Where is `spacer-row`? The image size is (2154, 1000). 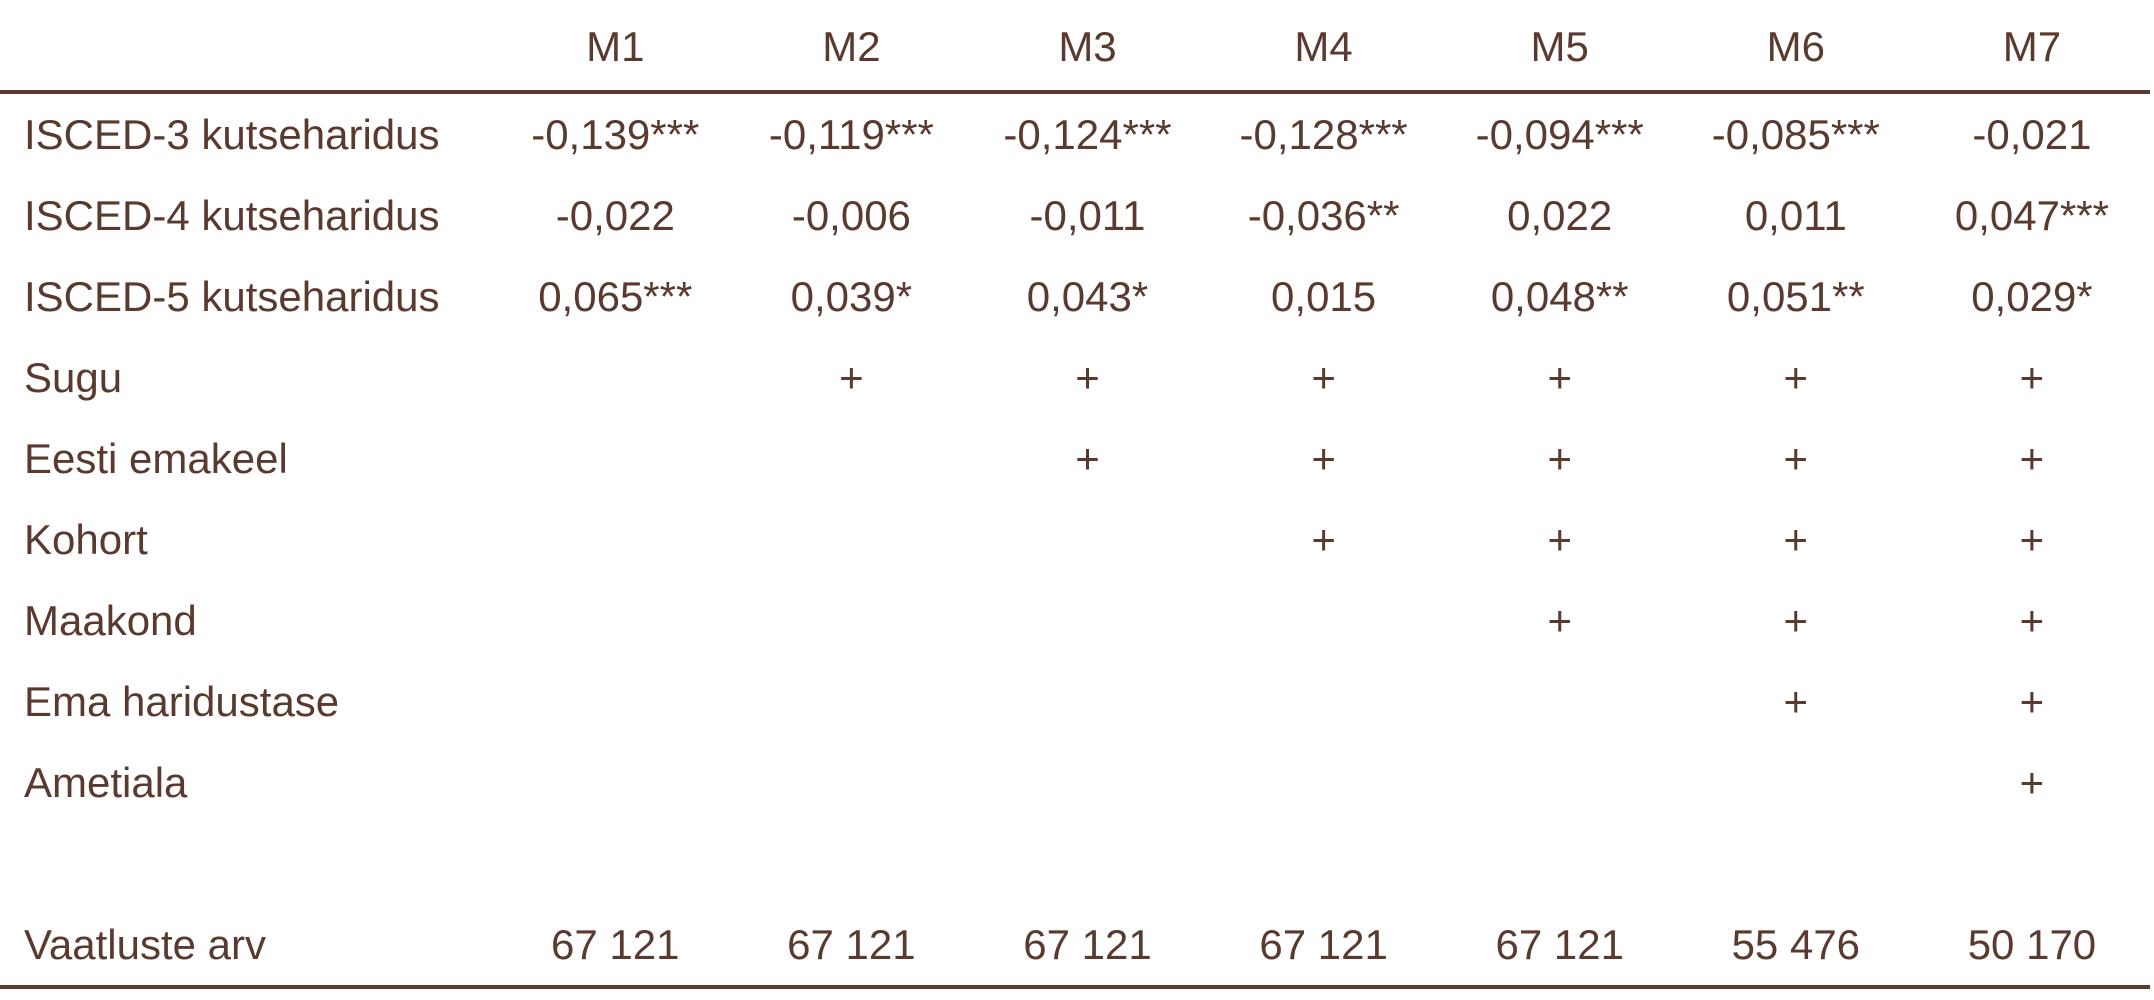 spacer-row is located at coordinates (1075, 863).